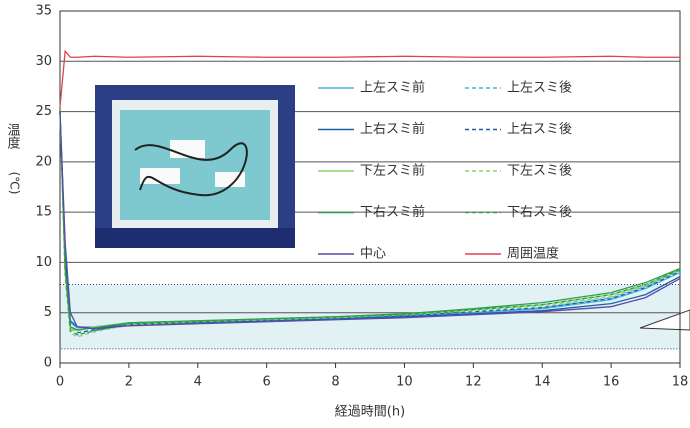 The width and height of the screenshot is (690, 428). Describe the element at coordinates (43, 11) in the screenshot. I see `y-tick-label: 35` at that location.